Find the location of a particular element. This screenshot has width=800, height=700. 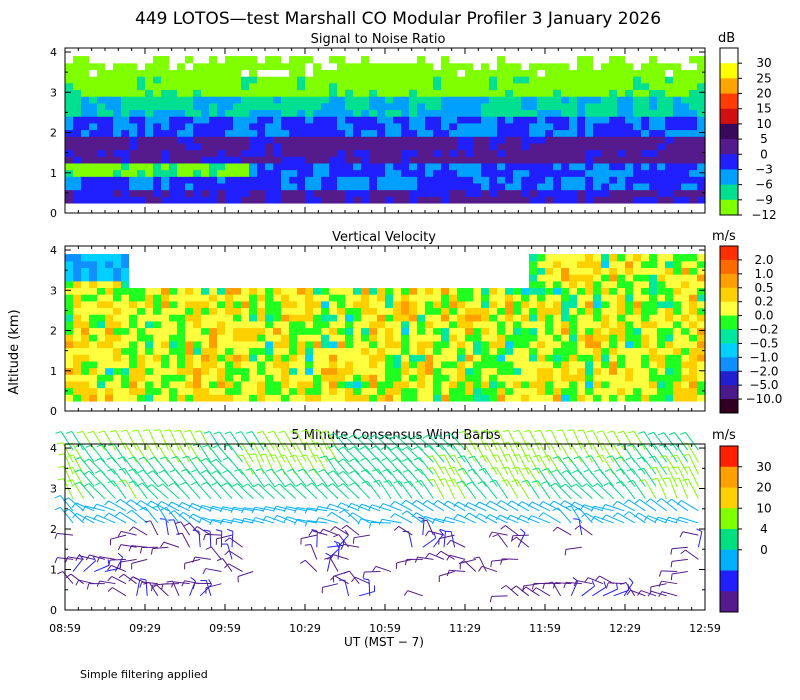

colorbar-label: 15 is located at coordinates (763, 109).